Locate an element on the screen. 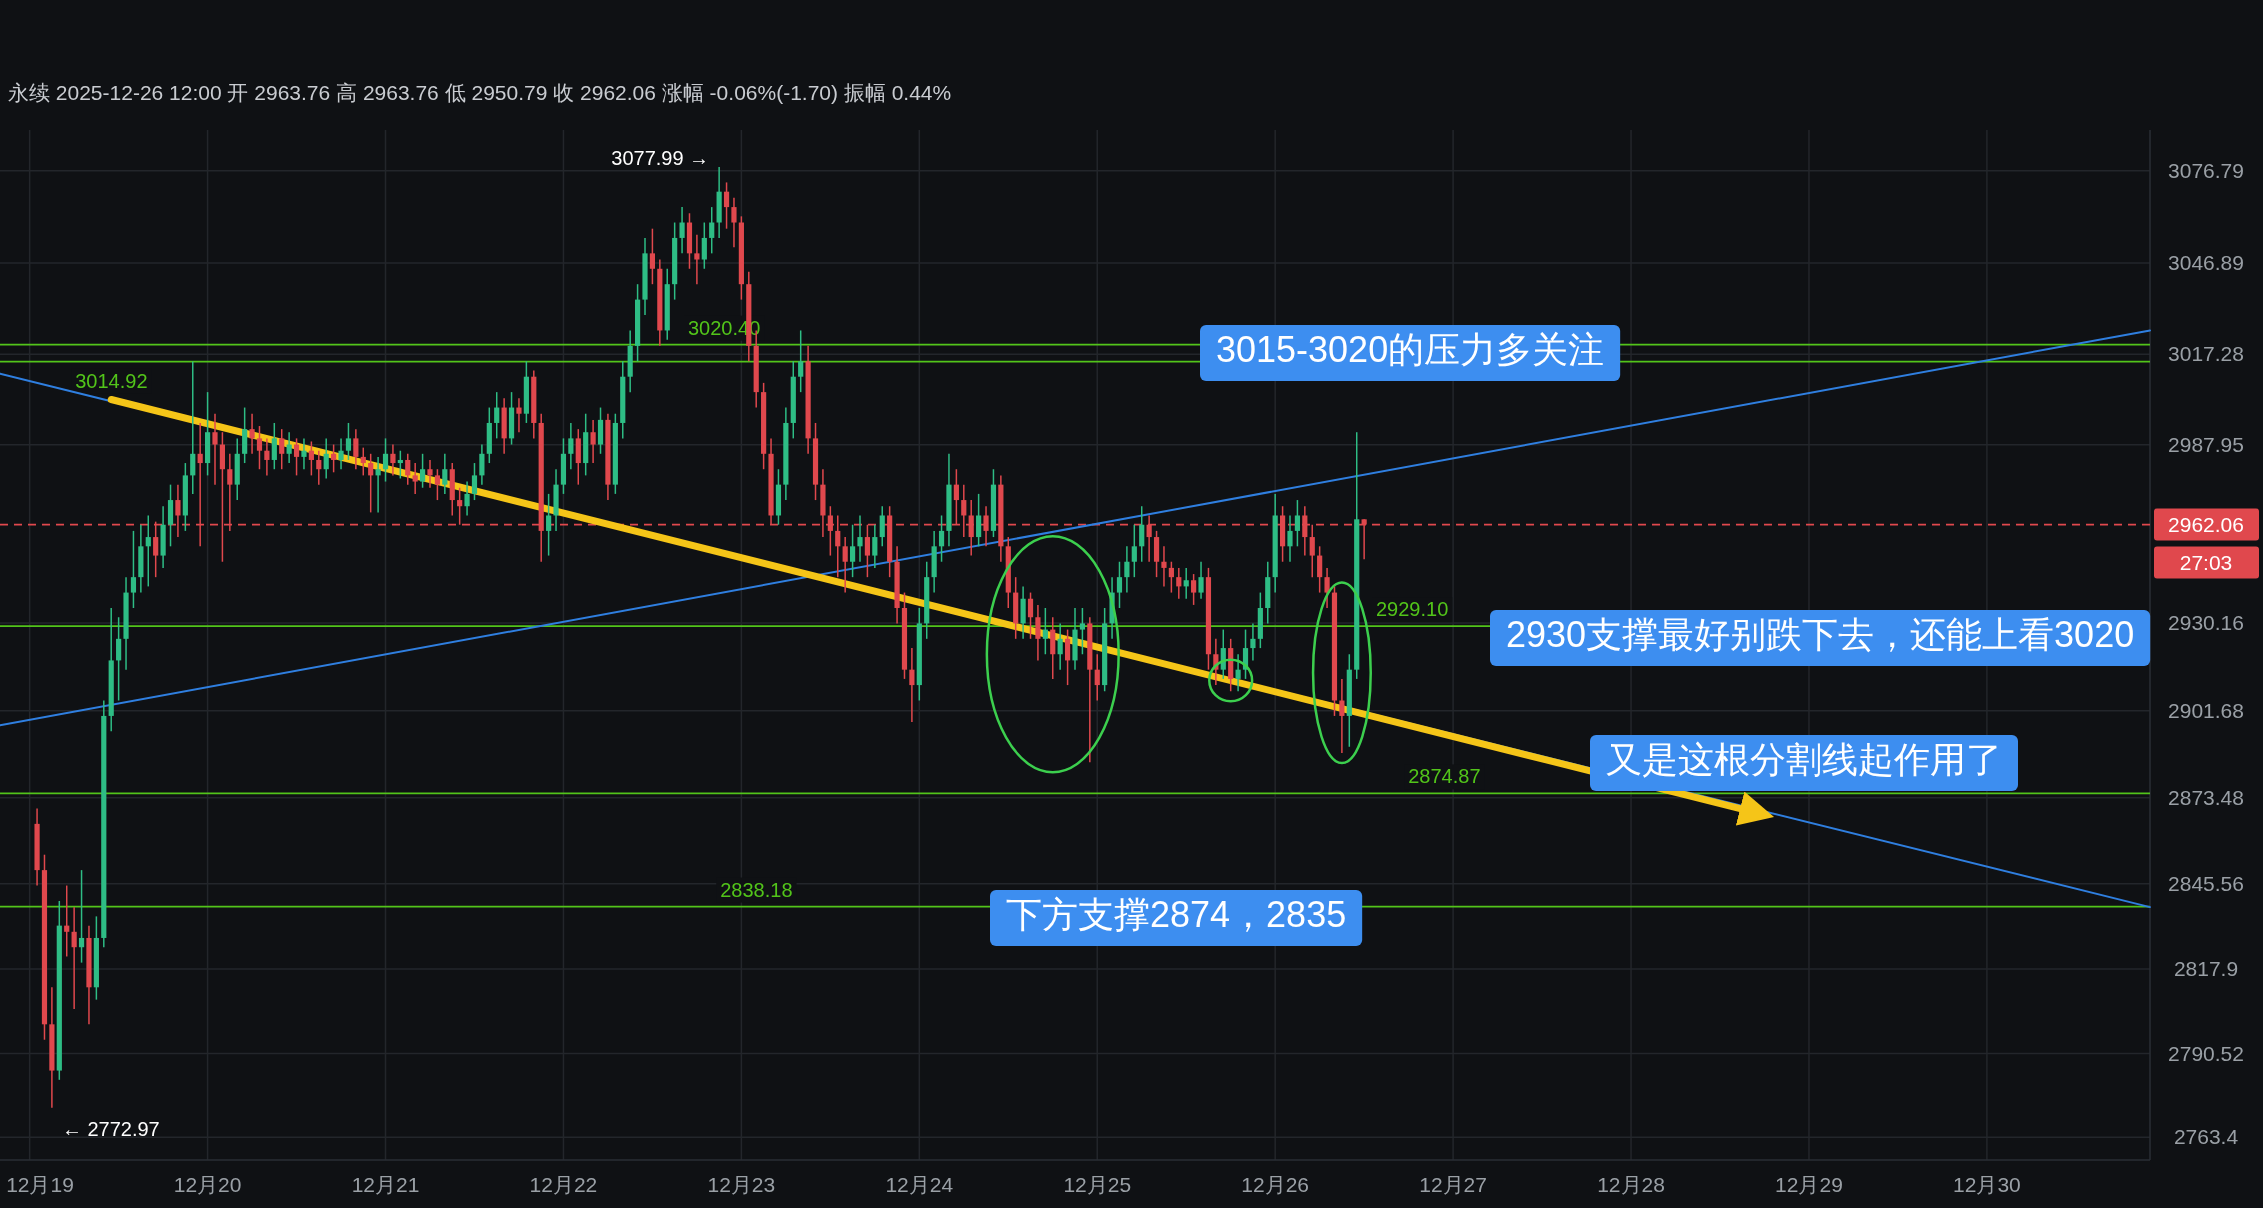  y-tick-label: 2930.16 is located at coordinates (2206, 622).